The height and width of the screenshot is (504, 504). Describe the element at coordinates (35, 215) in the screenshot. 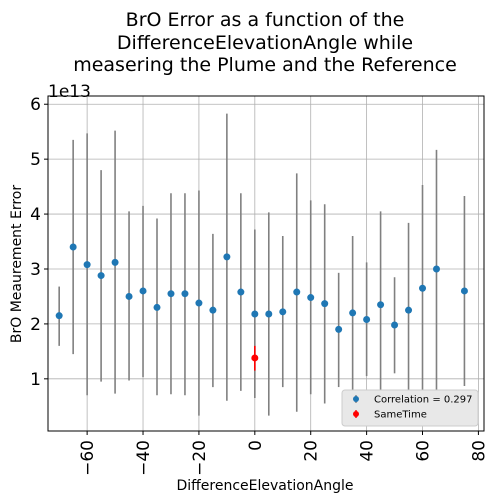

I see `y-tick-label: 4` at that location.